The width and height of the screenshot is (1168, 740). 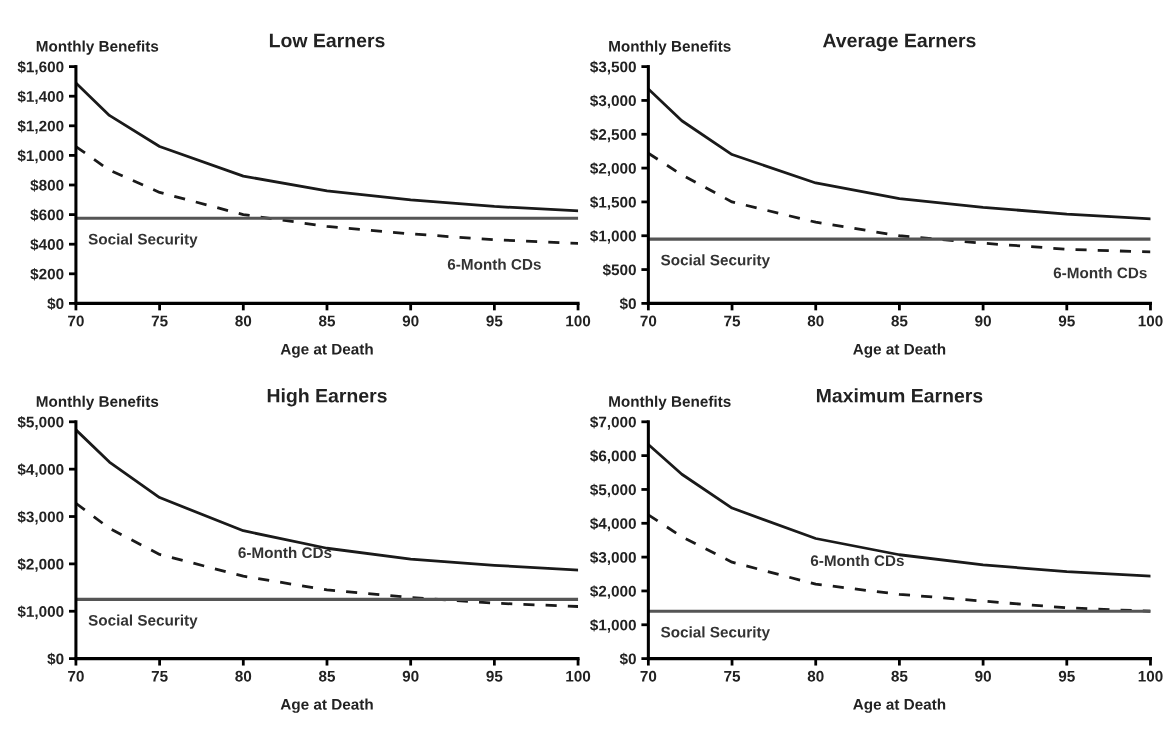 I want to click on y-tick-label: $2,500, so click(x=613, y=135).